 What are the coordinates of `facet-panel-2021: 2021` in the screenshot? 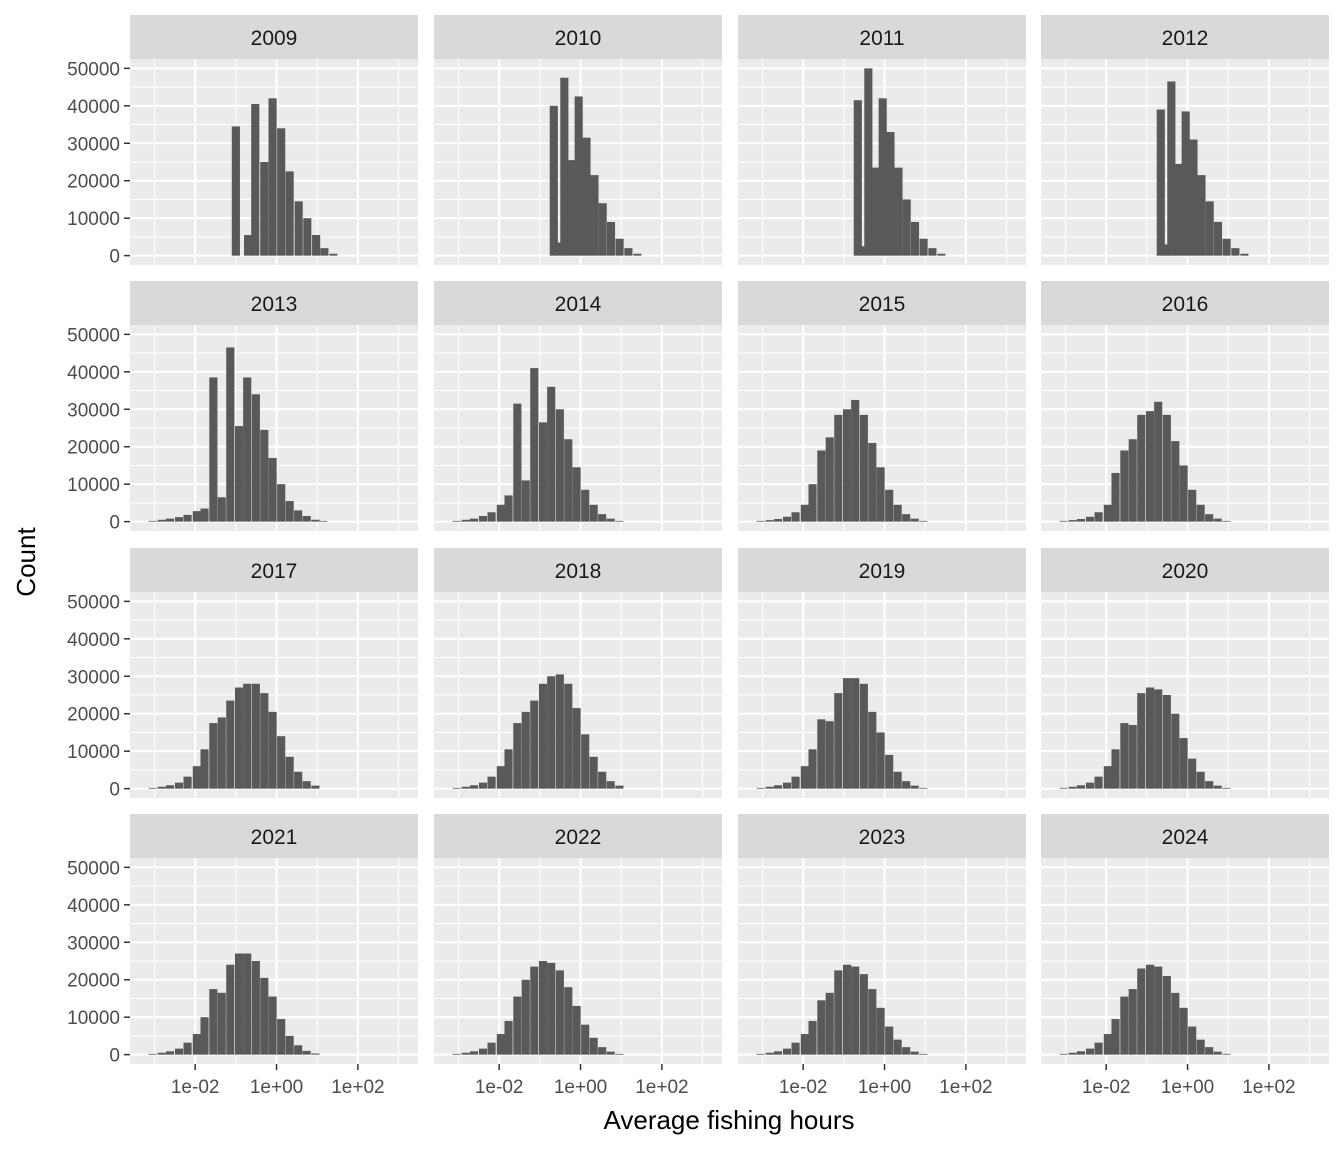 It's located at (274, 939).